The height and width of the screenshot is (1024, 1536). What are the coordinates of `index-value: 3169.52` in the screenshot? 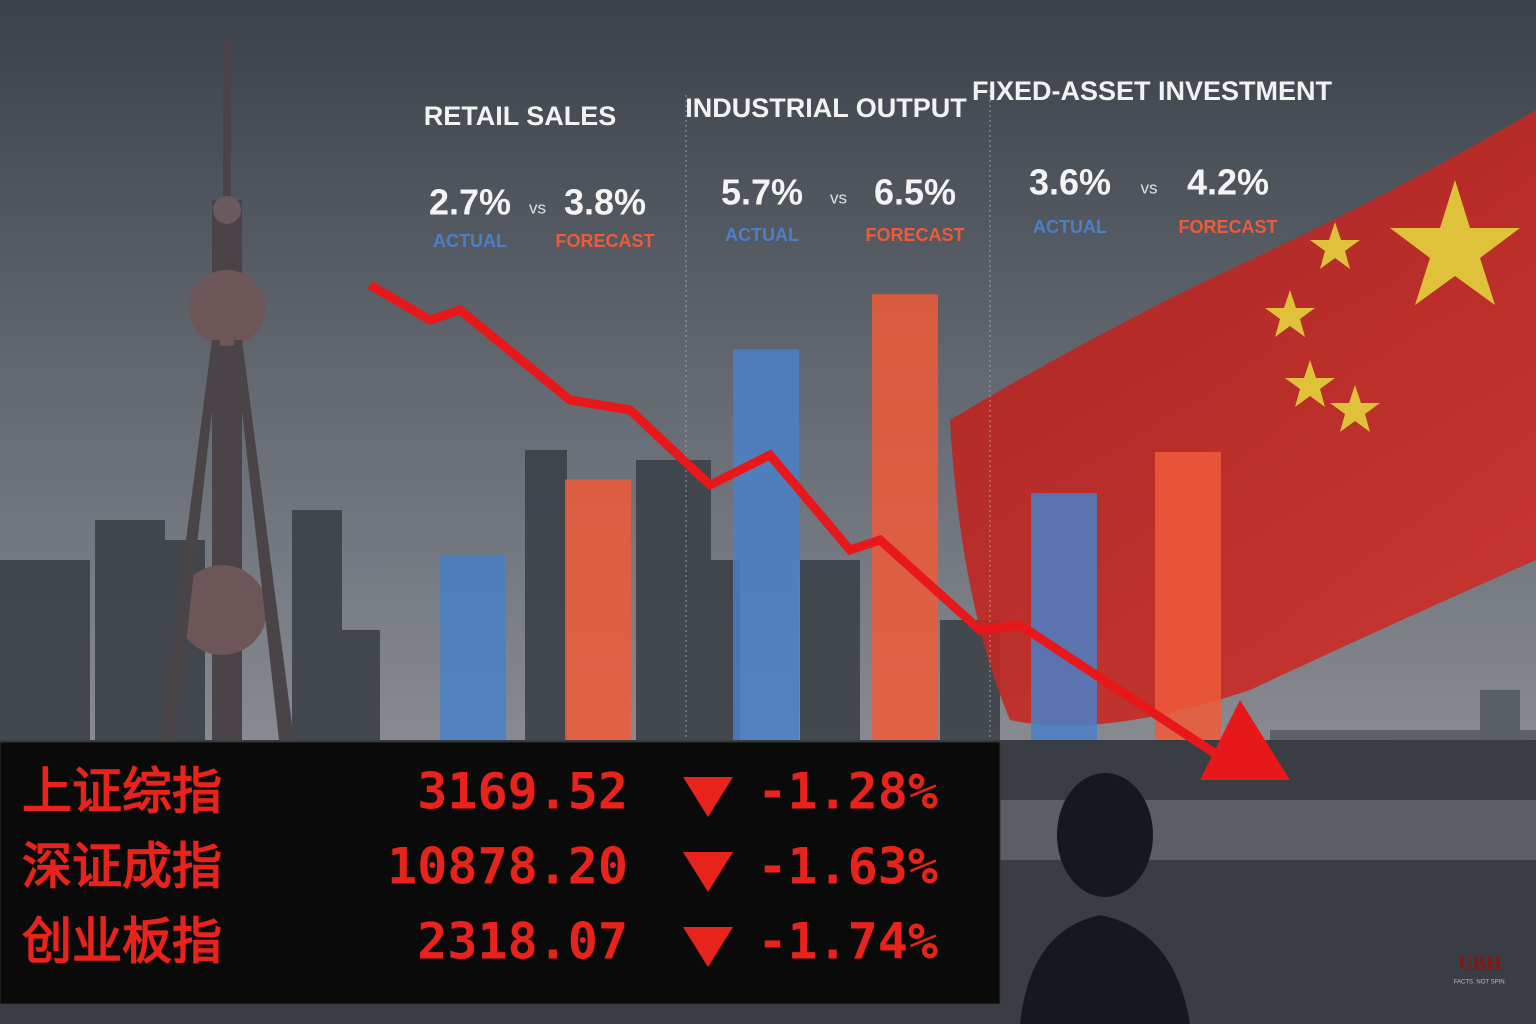 It's located at (522, 792).